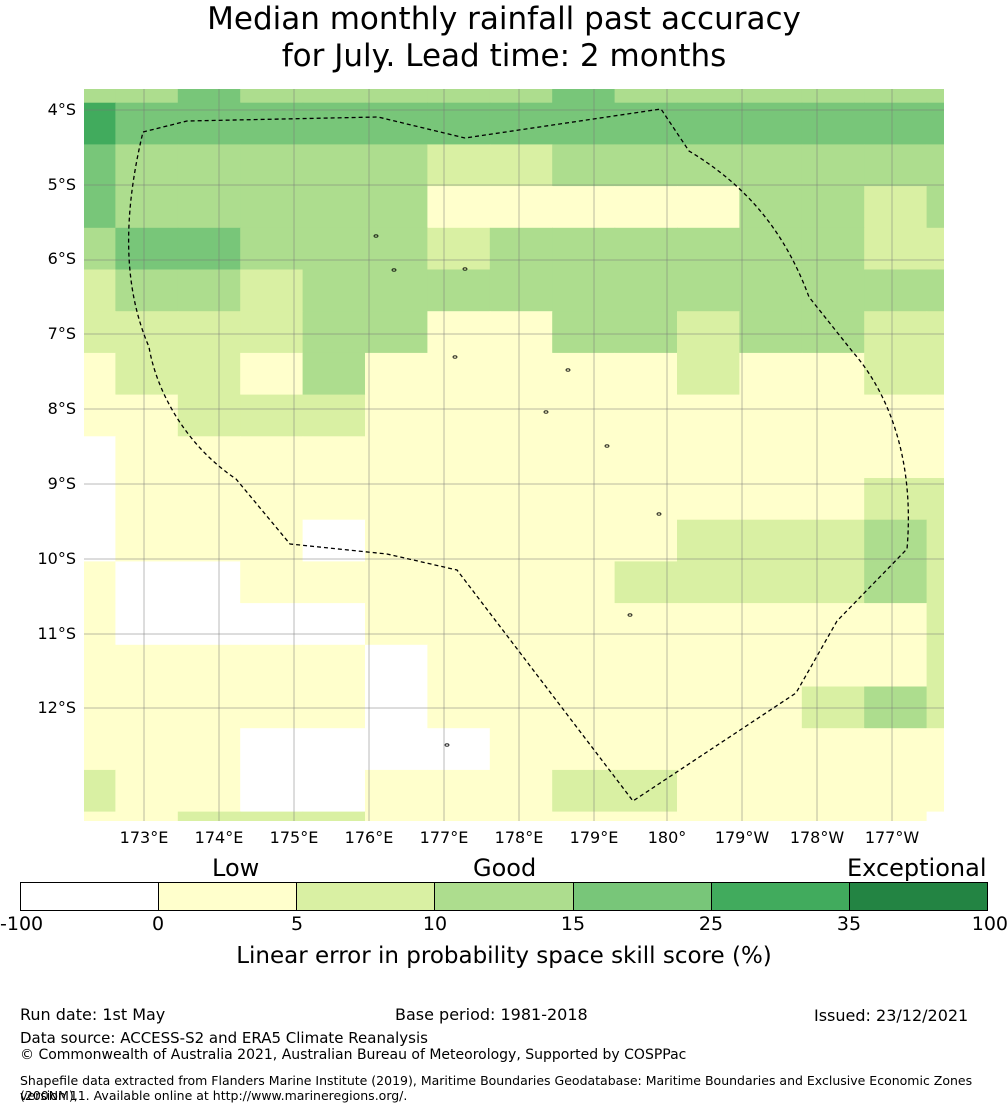 The height and width of the screenshot is (1110, 1008). Describe the element at coordinates (236, 868) in the screenshot. I see `legend-category-low: Low` at that location.